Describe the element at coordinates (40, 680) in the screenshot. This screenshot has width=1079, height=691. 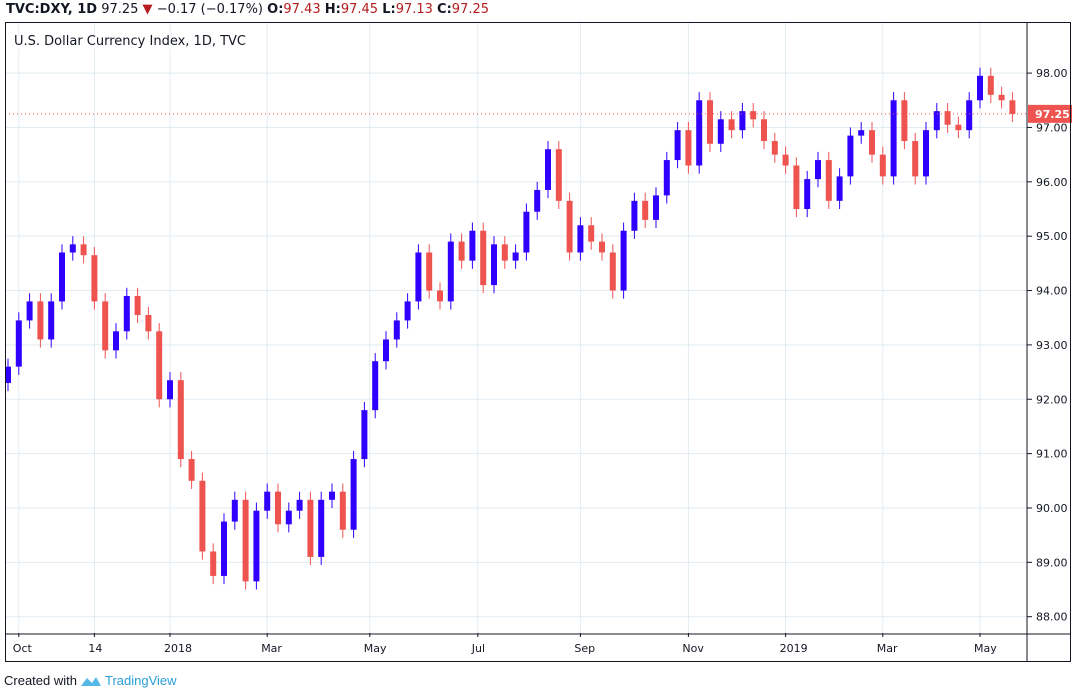
I see `footer-prefix: Created with` at that location.